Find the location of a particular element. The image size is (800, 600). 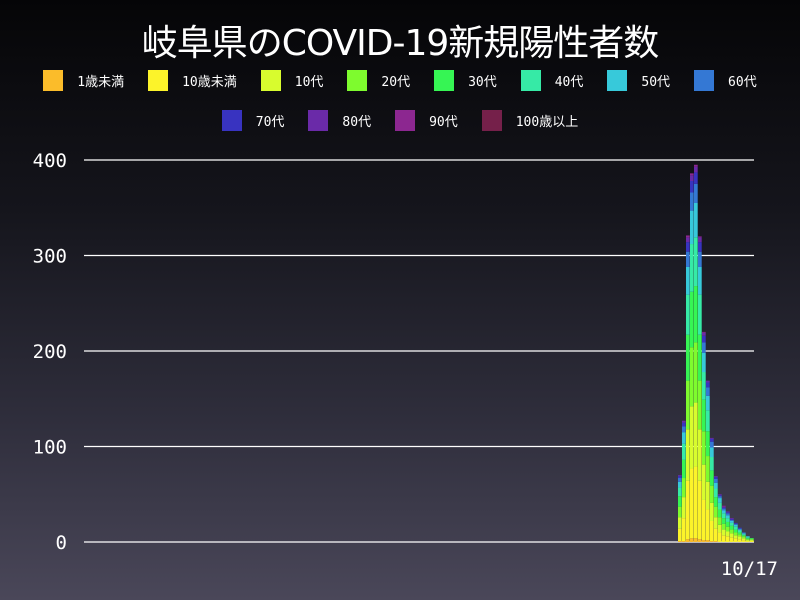

legend: 70代 80代 90代 100歳以上 is located at coordinates (400, 120).